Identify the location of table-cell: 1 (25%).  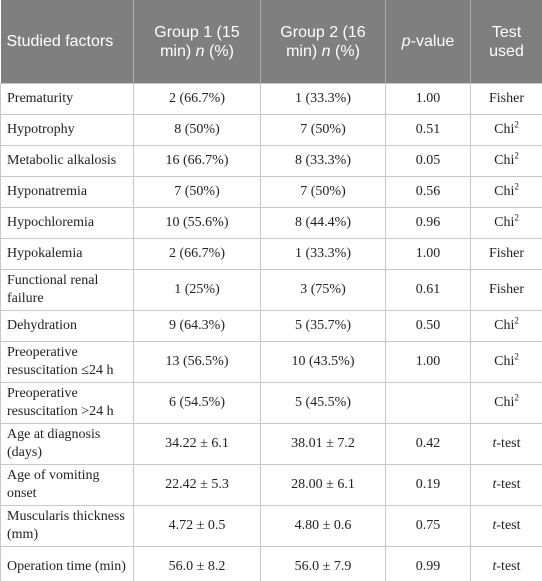
(197, 290).